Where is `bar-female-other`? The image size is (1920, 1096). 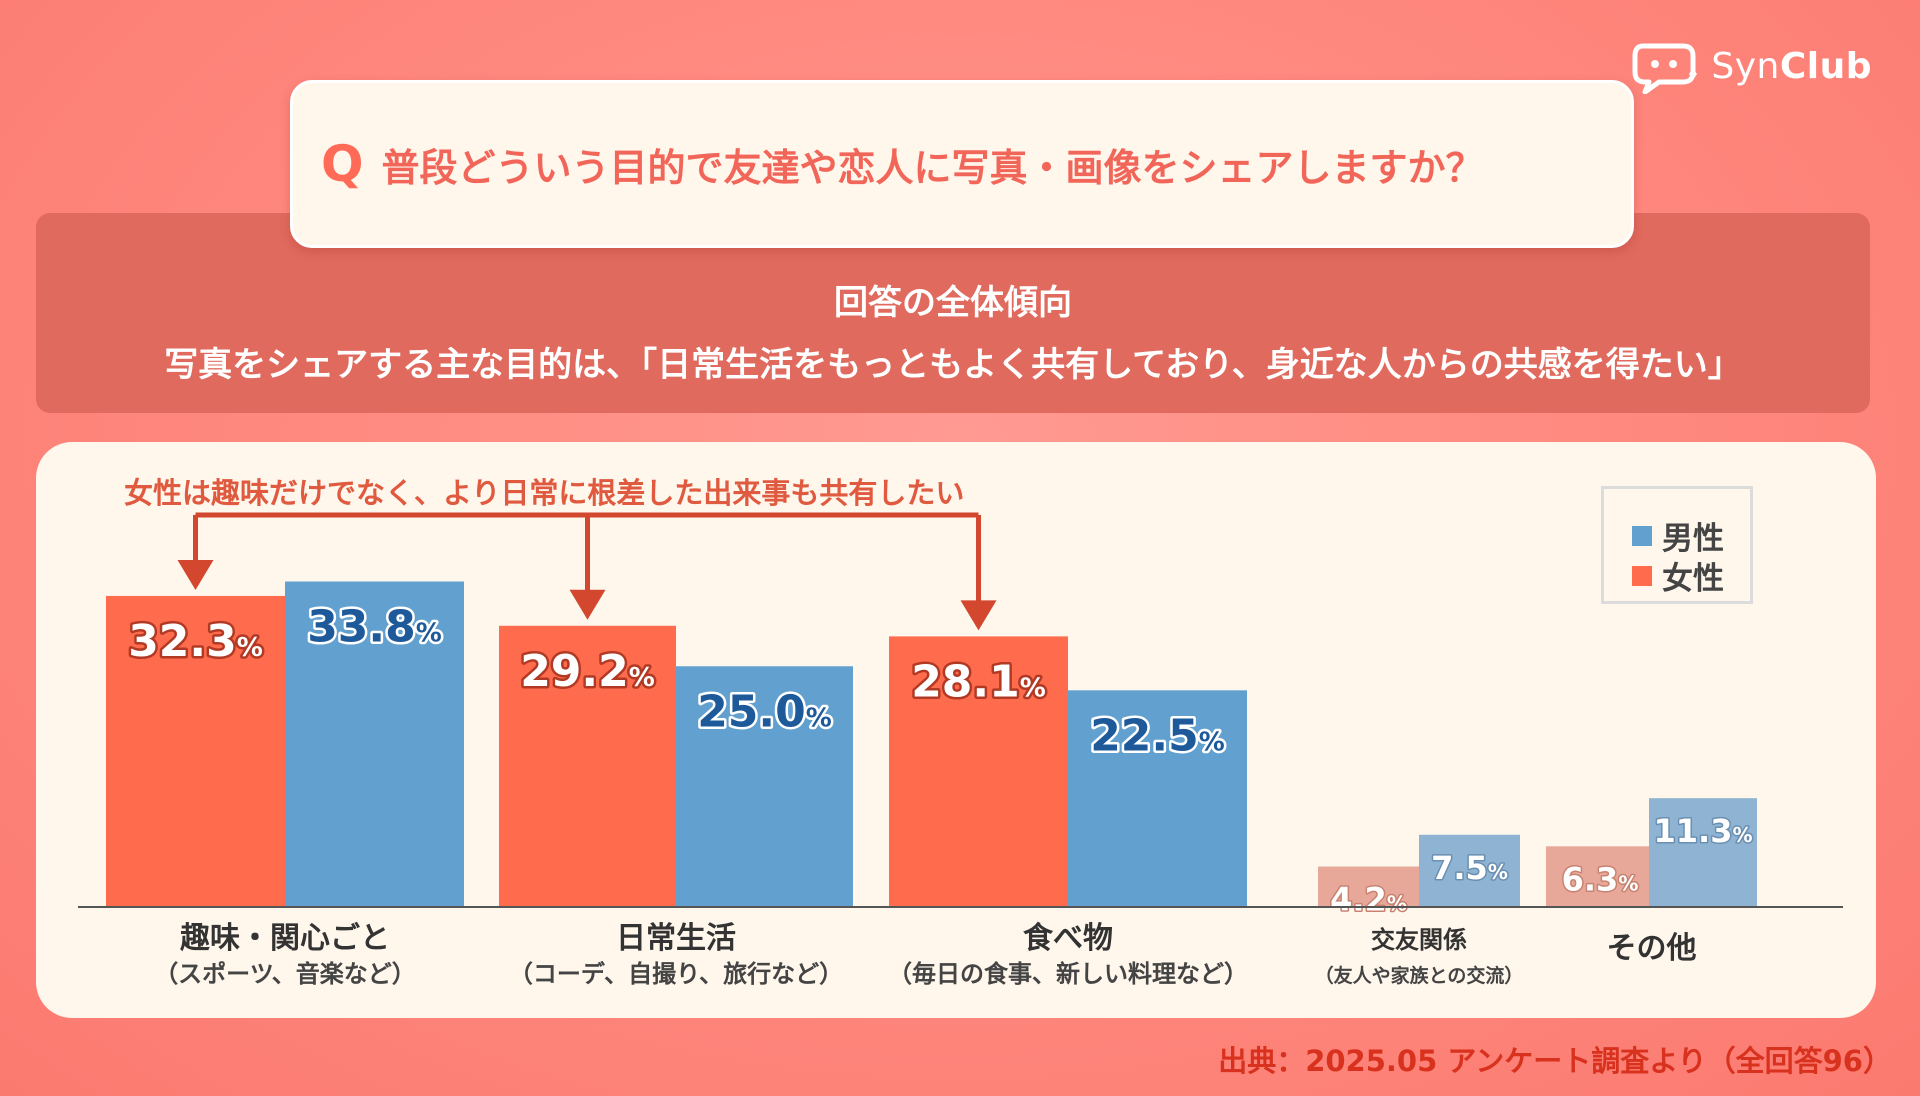
bar-female-other is located at coordinates (1600, 876).